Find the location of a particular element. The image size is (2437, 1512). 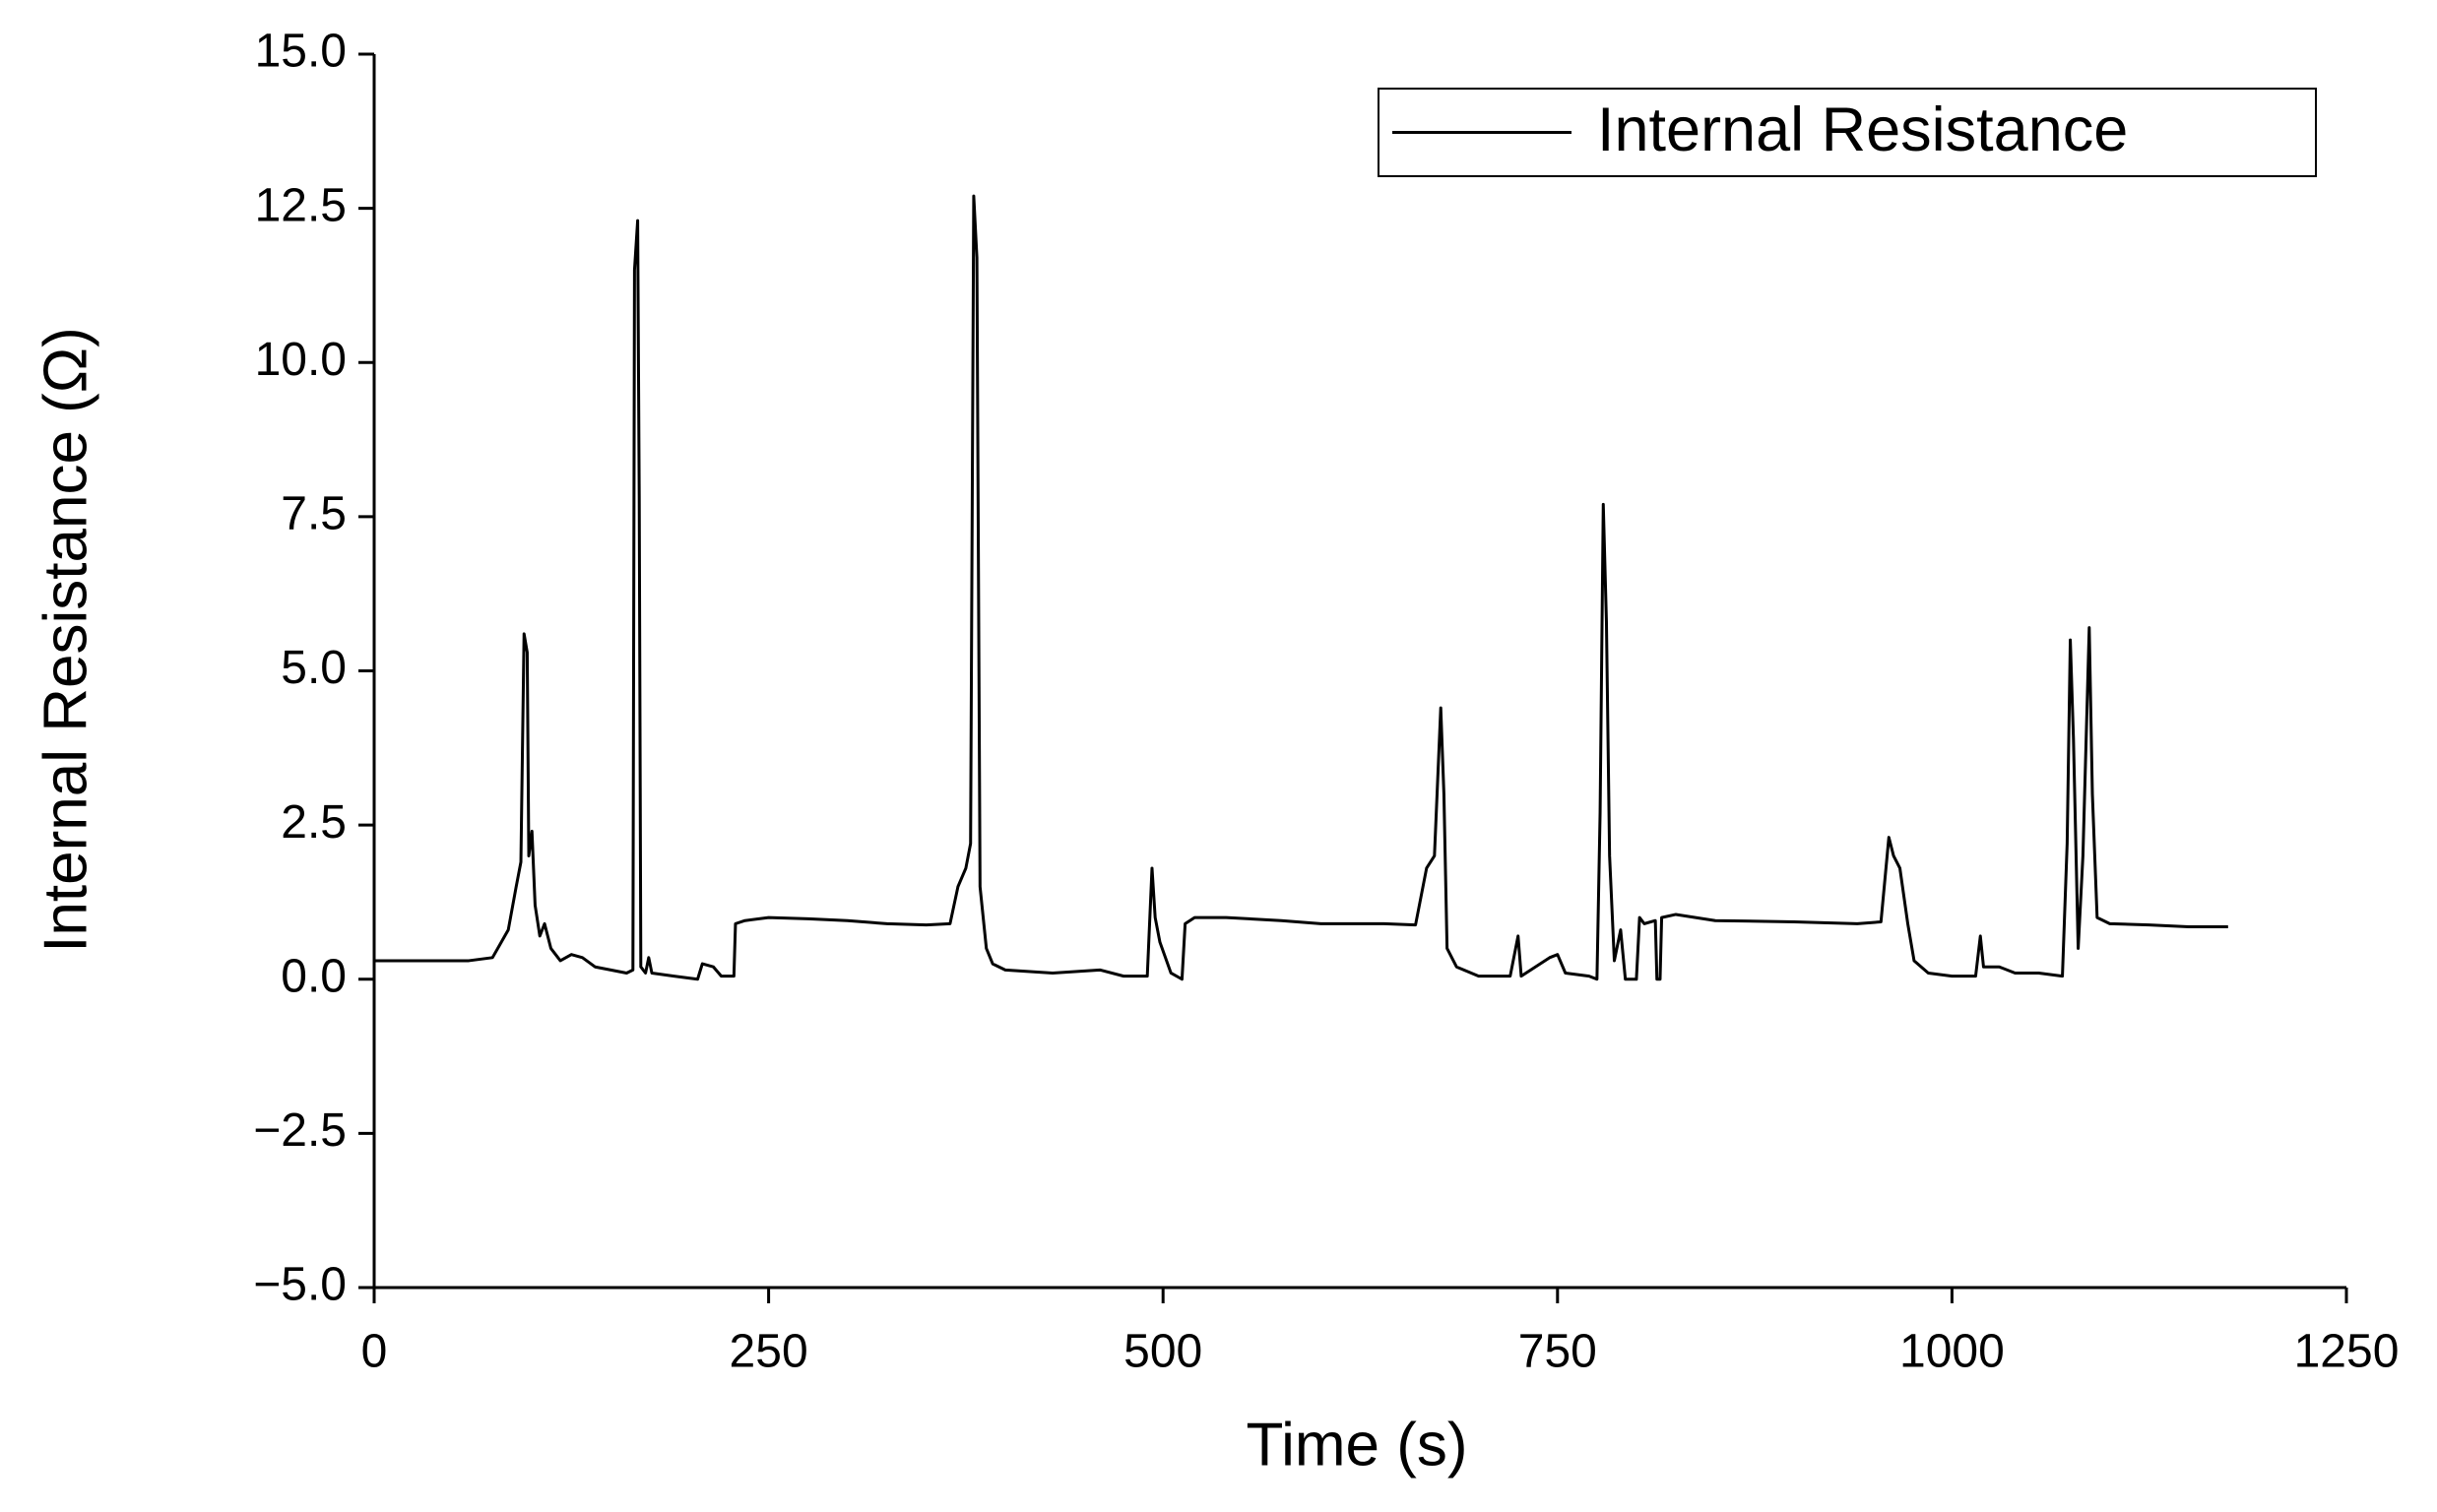

legend-label: Internal Resistance is located at coordinates (1862, 129).